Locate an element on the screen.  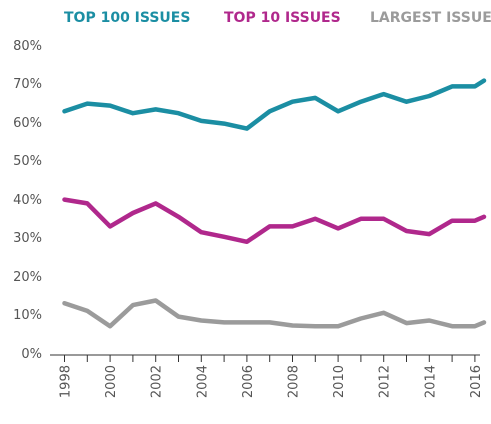
x-tick-label: 2012 is located at coordinates (385, 381).